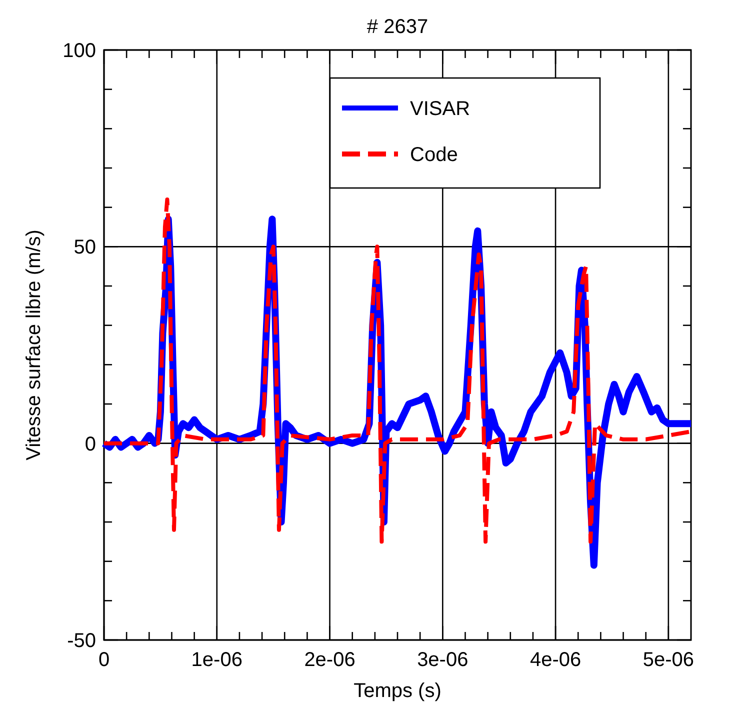 The width and height of the screenshot is (731, 706). I want to click on legend-label: Code, so click(434, 155).